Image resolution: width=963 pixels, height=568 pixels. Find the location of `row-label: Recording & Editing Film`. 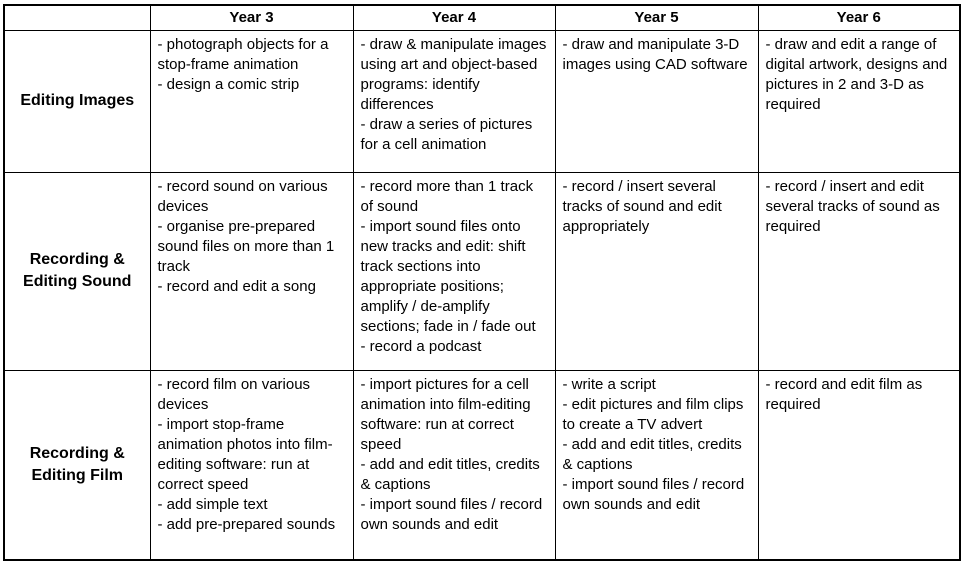

row-label: Recording & Editing Film is located at coordinates (77, 465).